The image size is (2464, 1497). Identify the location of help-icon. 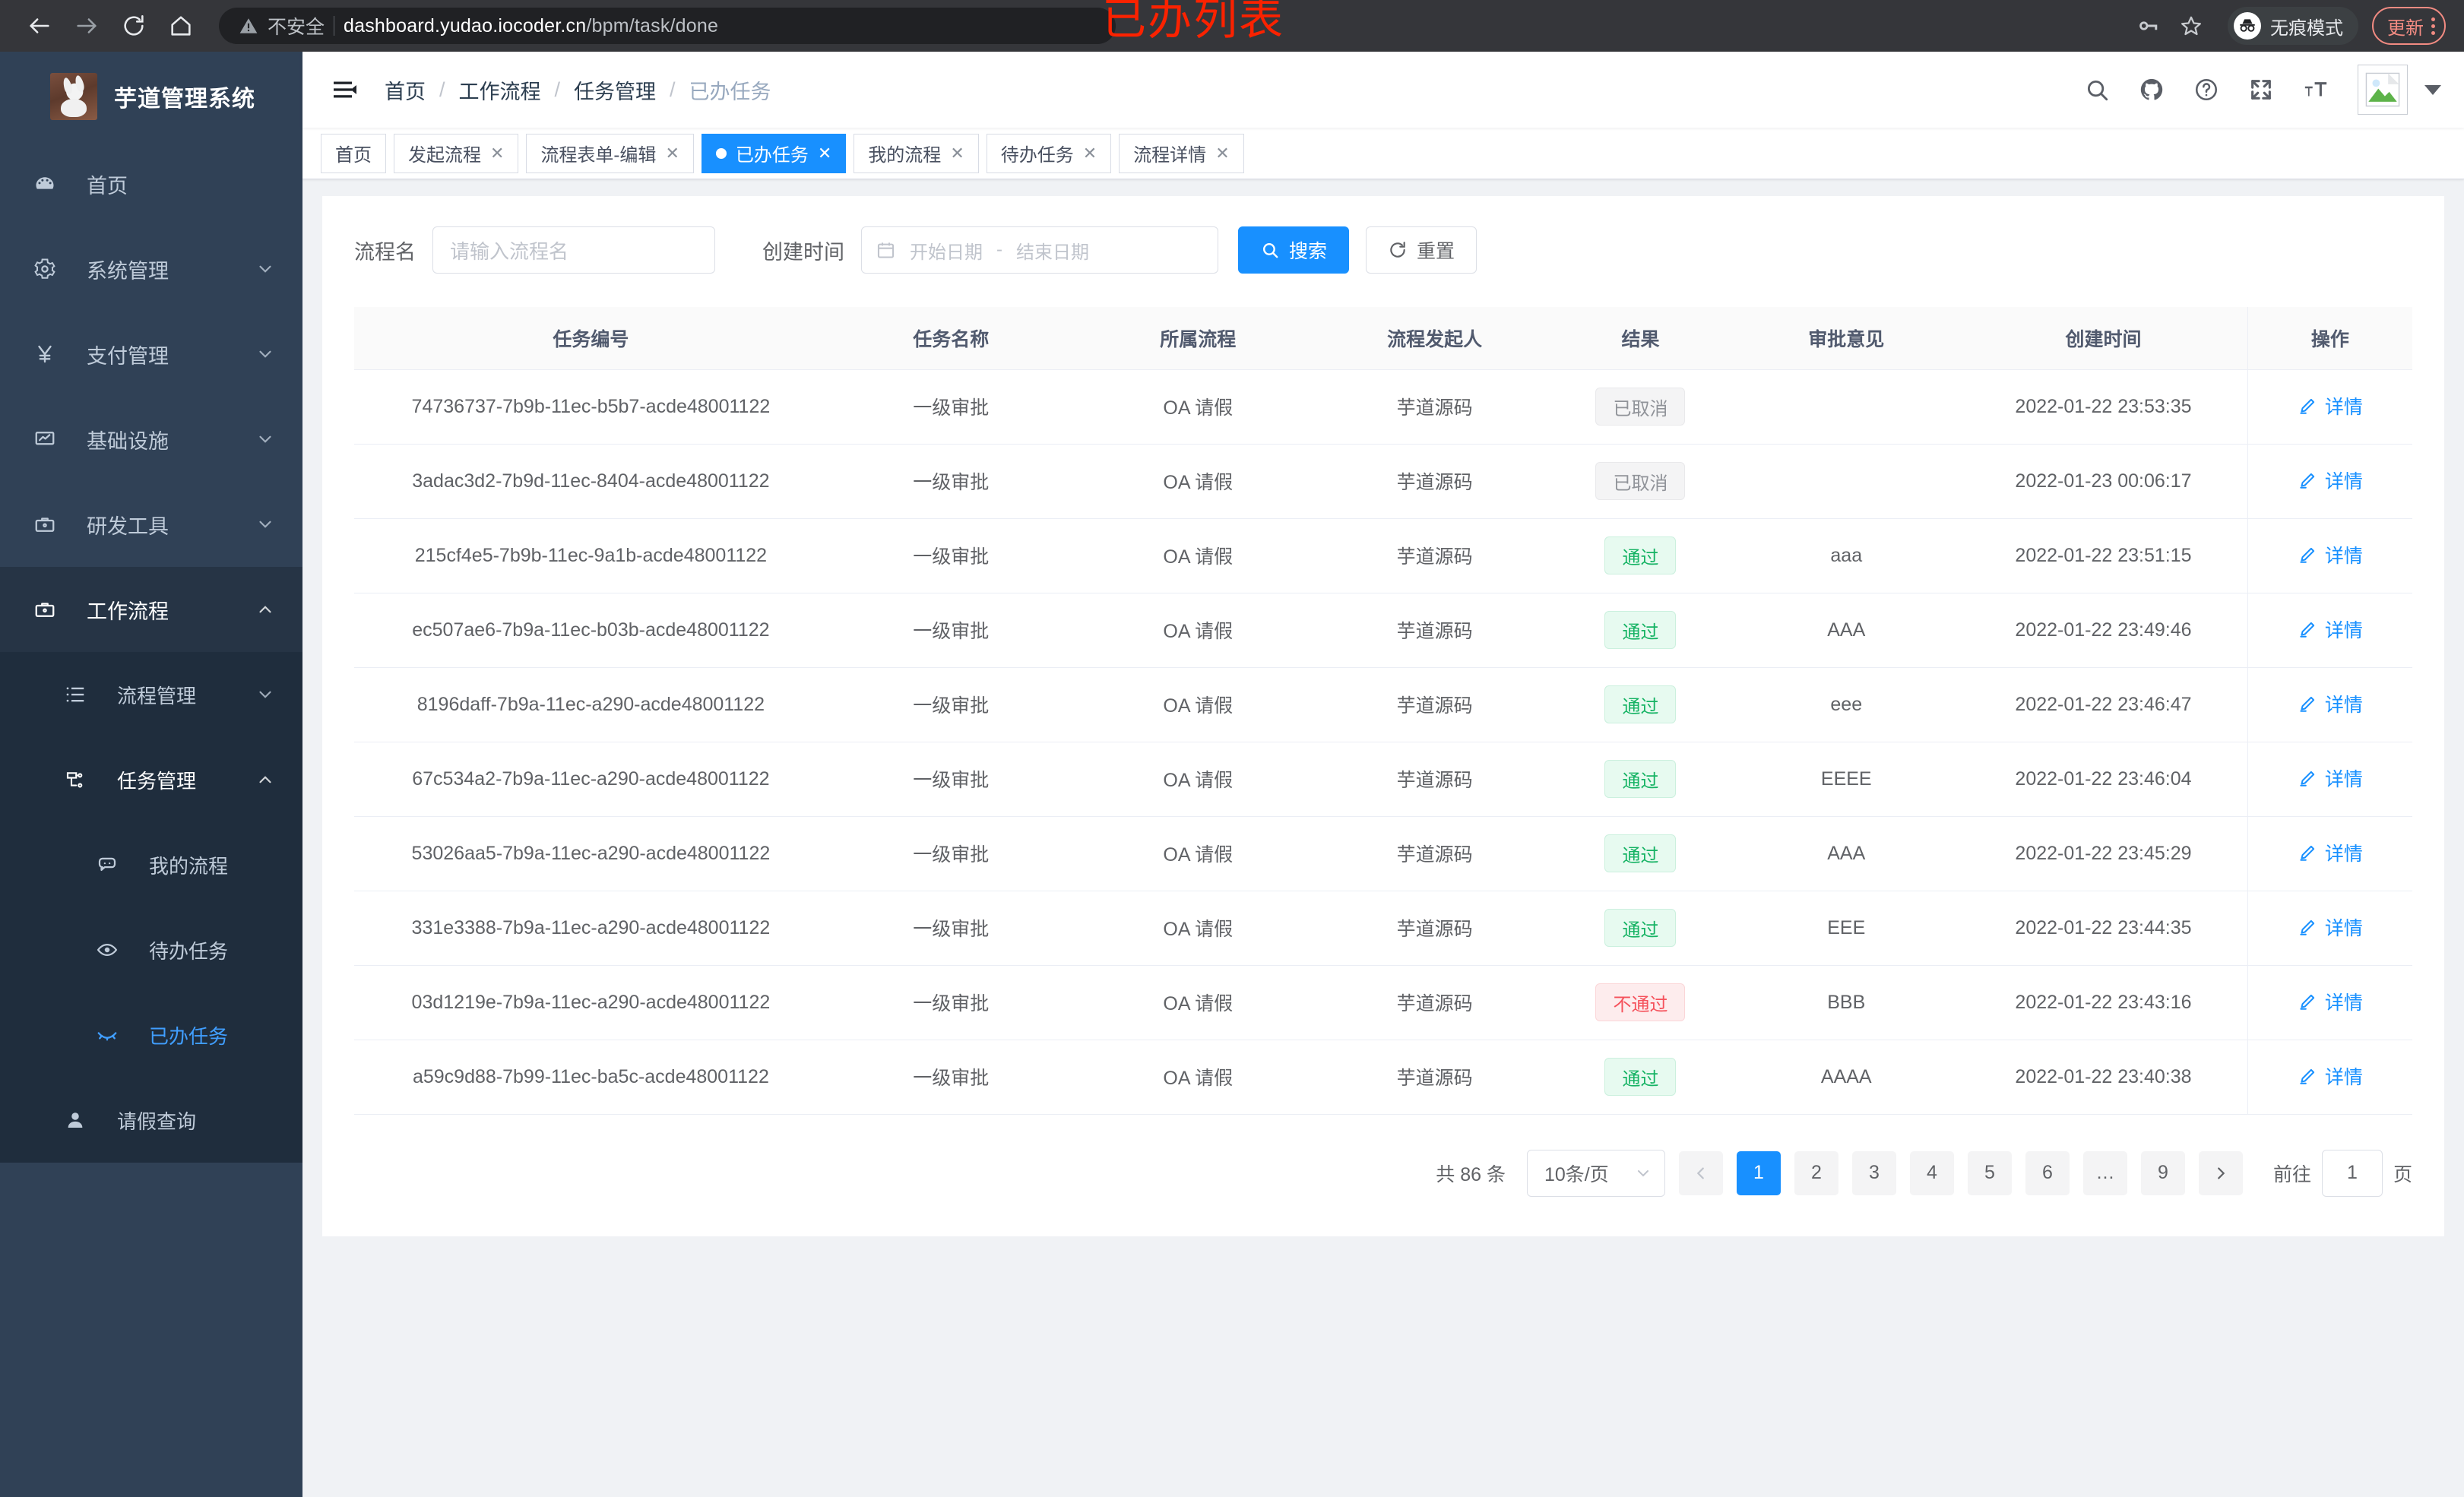
(2206, 90).